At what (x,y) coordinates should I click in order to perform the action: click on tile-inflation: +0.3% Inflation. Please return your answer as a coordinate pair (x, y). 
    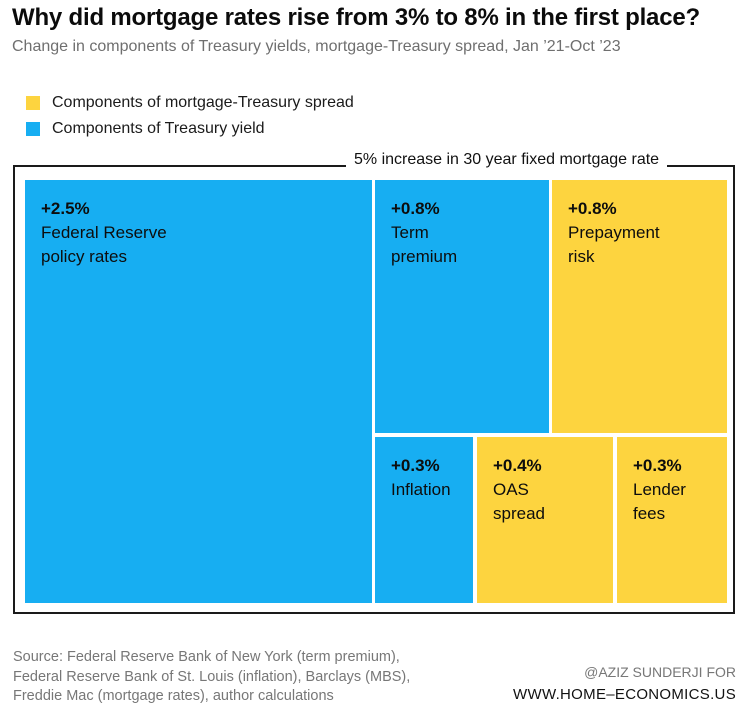
    Looking at the image, I should click on (424, 520).